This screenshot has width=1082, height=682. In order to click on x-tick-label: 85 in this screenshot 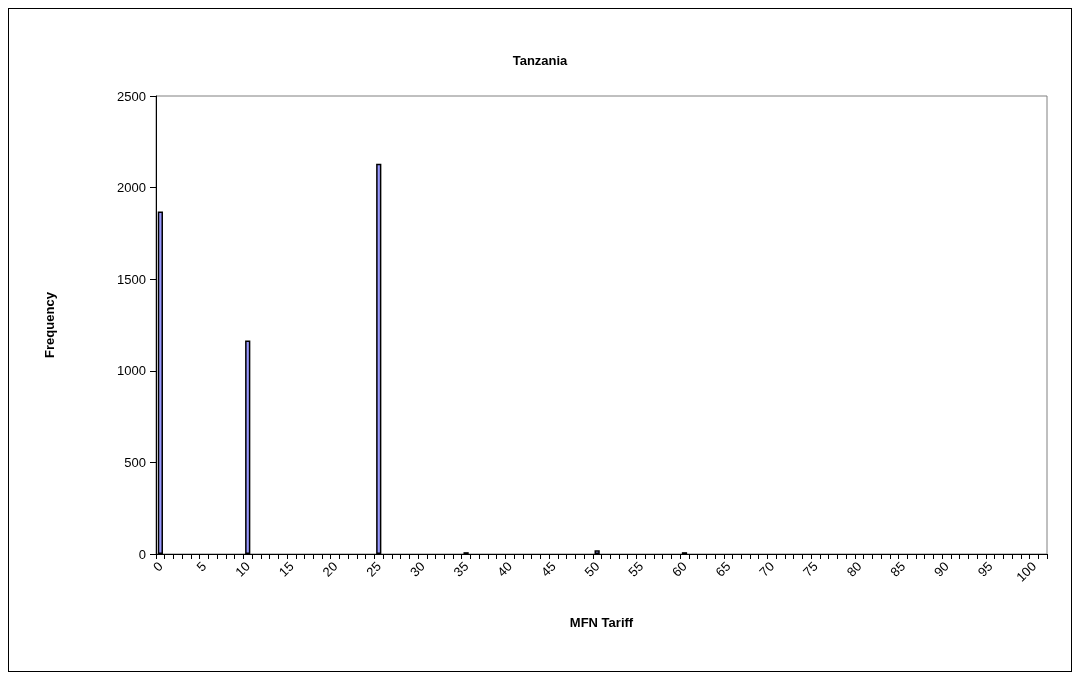, I will do `click(898, 569)`.